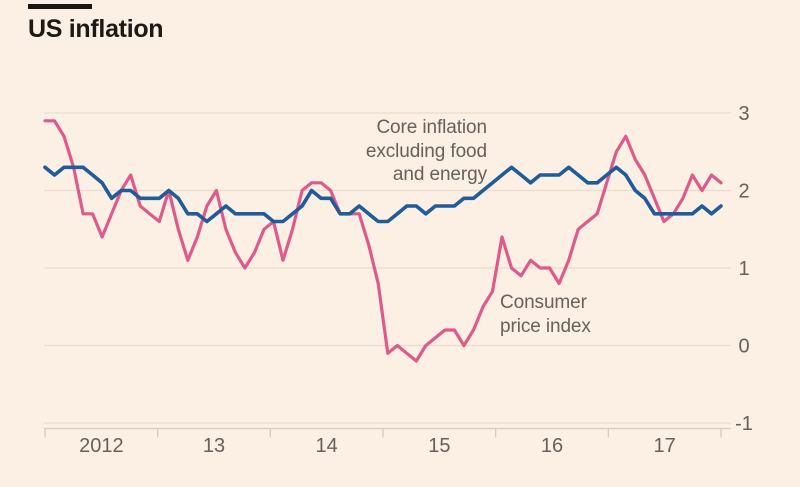 The height and width of the screenshot is (487, 800). Describe the element at coordinates (595, 314) in the screenshot. I see `series-label-consumer-price-index: Consumer price index` at that location.